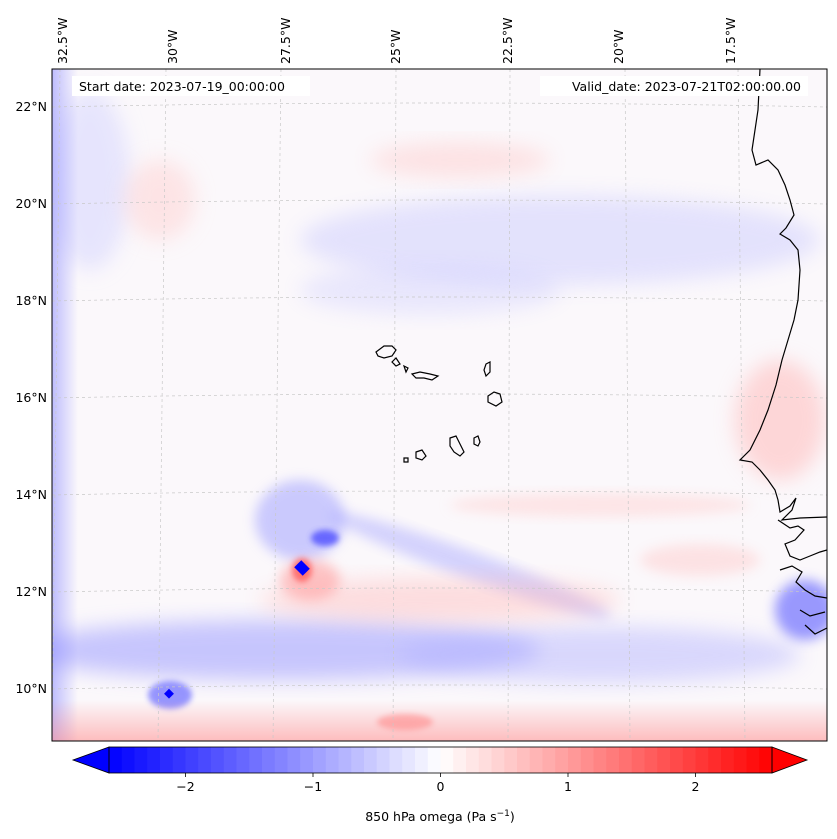  Describe the element at coordinates (686, 86) in the screenshot. I see `valid-date-text: Valid_date: 2023-07-21T02:00:00.00` at that location.